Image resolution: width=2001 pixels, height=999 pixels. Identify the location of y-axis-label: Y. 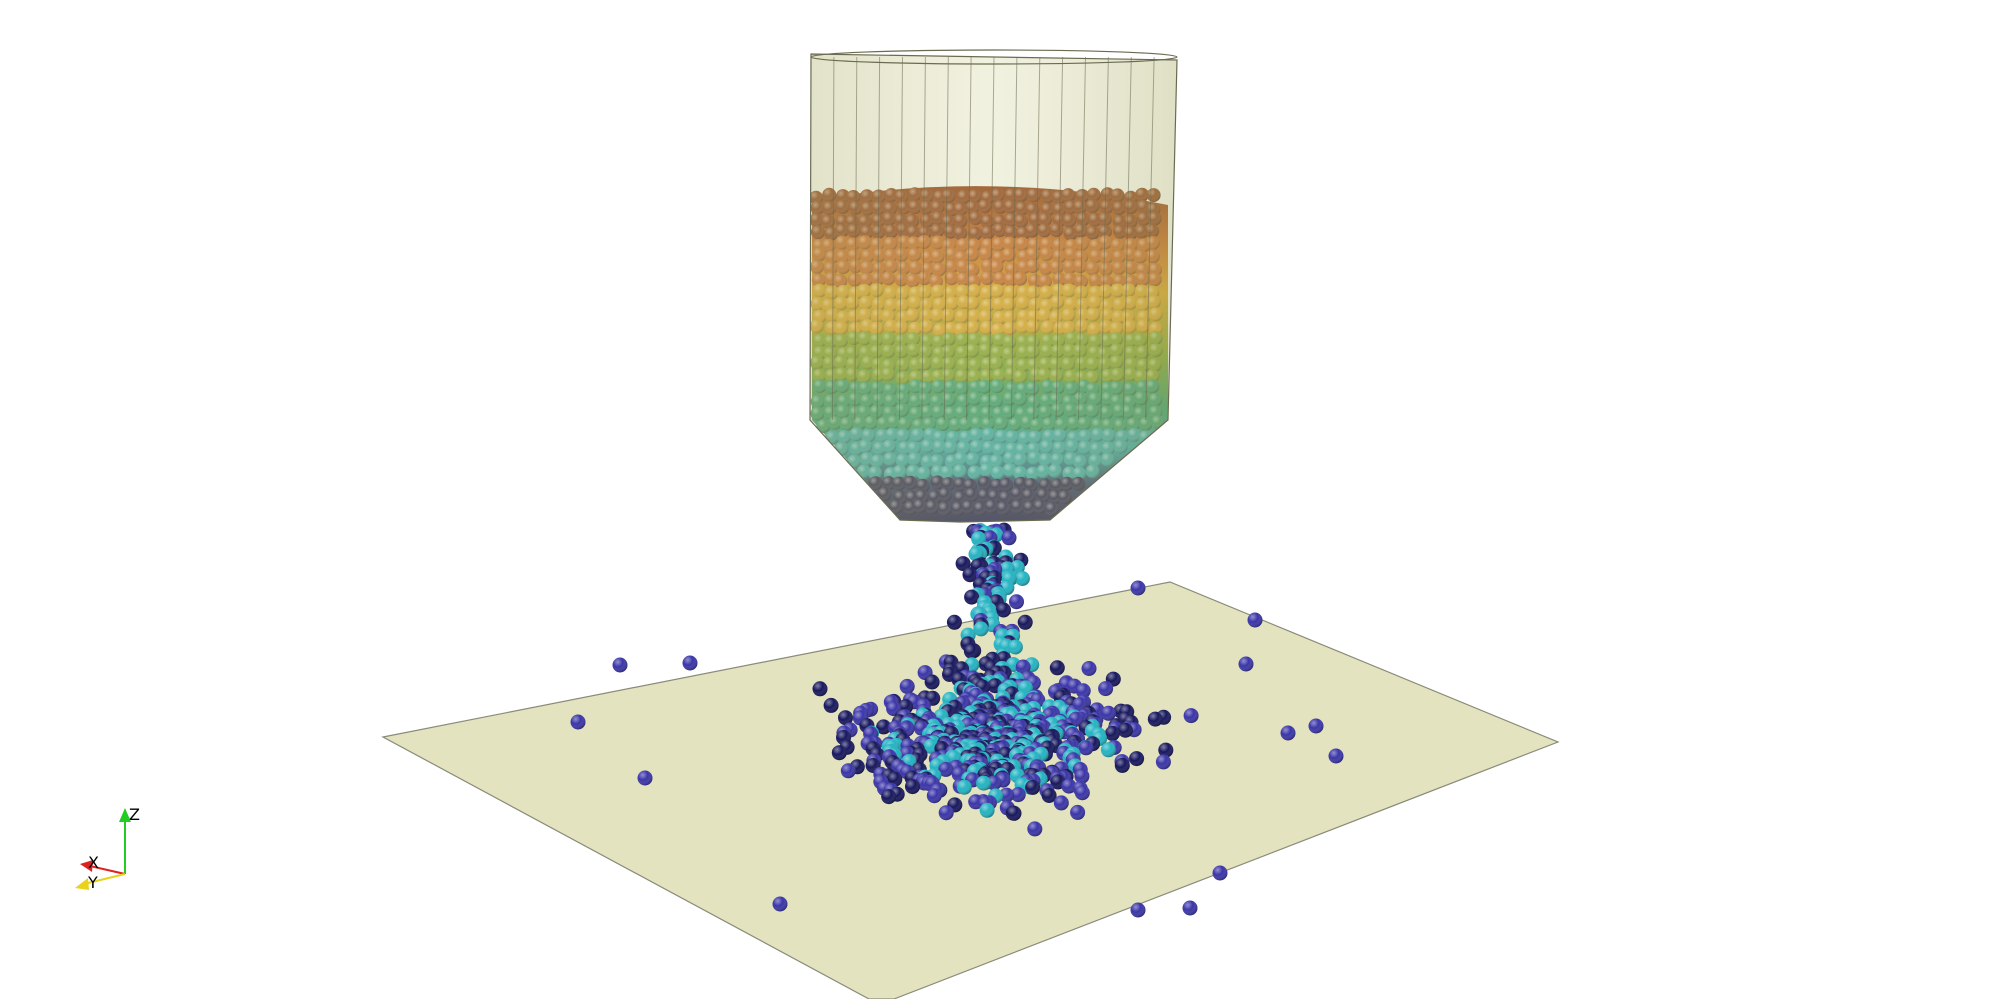
(92, 882).